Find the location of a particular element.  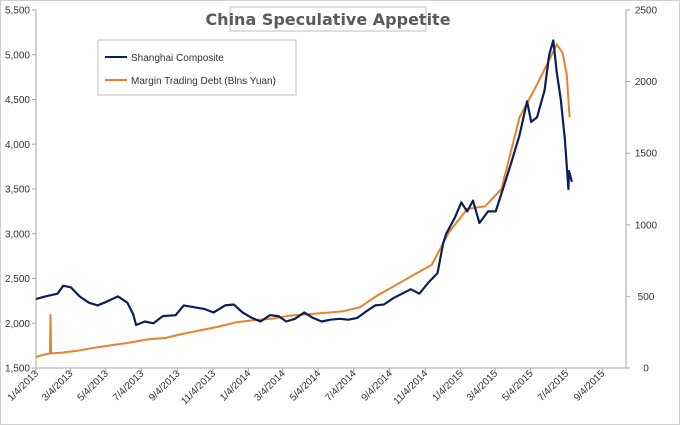

right-y-tick-label: 2500 is located at coordinates (646, 11).